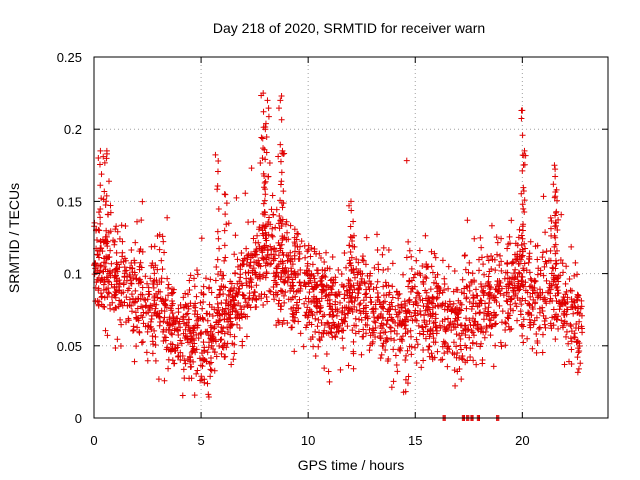  Describe the element at coordinates (69, 346) in the screenshot. I see `y-tick-label-1: 0.05` at that location.